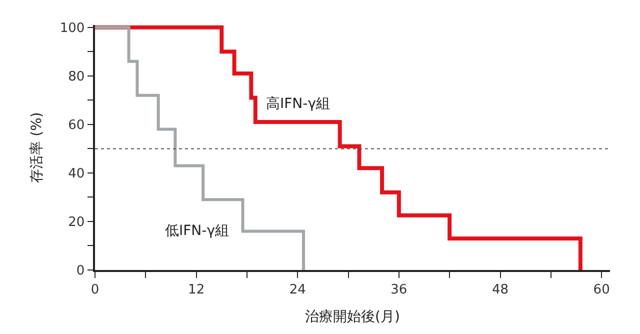 Image resolution: width=640 pixels, height=334 pixels. I want to click on series-label: 低IFN-γ組, so click(197, 231).